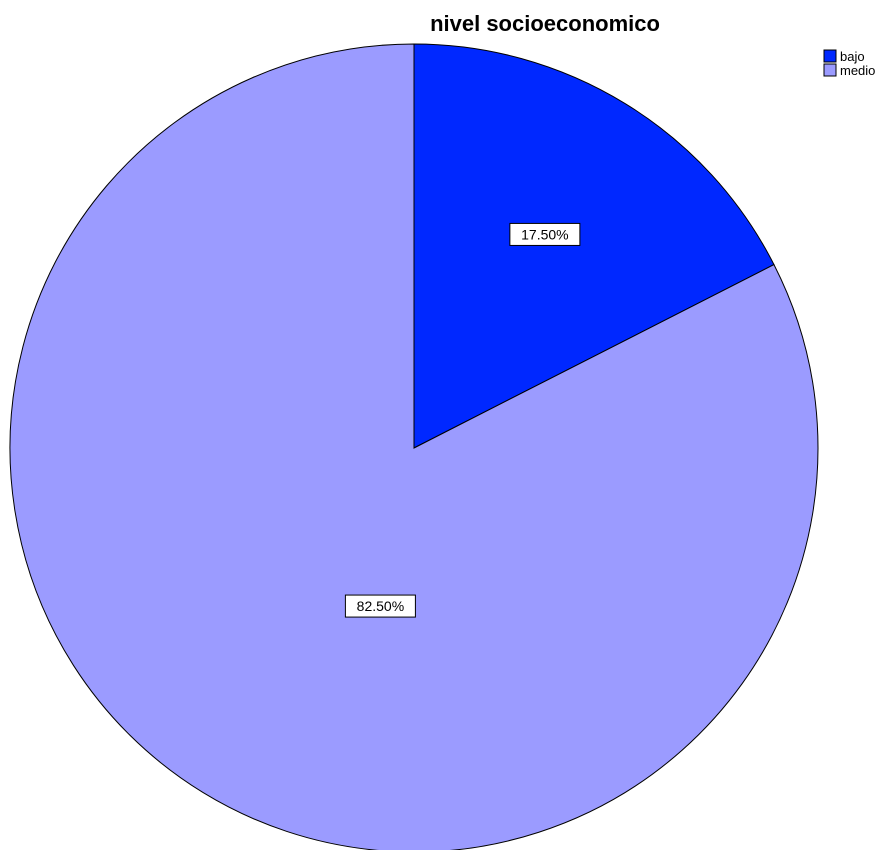 Image resolution: width=896 pixels, height=850 pixels. What do you see at coordinates (462, 420) in the screenshot?
I see `pie-slice-labels: 17.50% 82.50%` at bounding box center [462, 420].